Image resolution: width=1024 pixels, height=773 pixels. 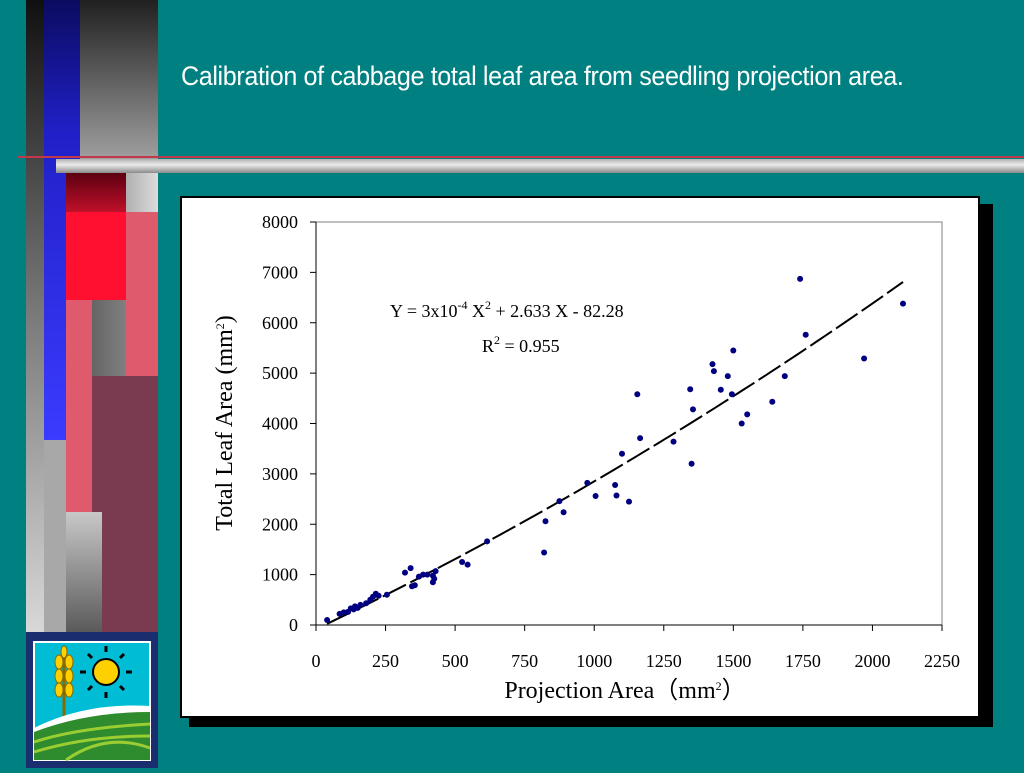 What do you see at coordinates (280, 575) in the screenshot?
I see `y-tick-label: 1000` at bounding box center [280, 575].